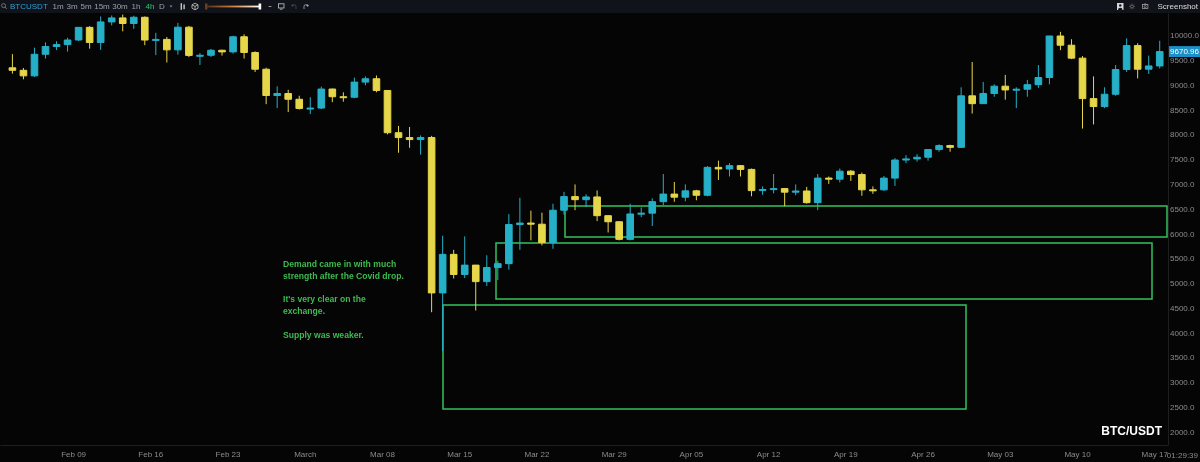  Describe the element at coordinates (72, 7) in the screenshot. I see `text: 3m` at that location.